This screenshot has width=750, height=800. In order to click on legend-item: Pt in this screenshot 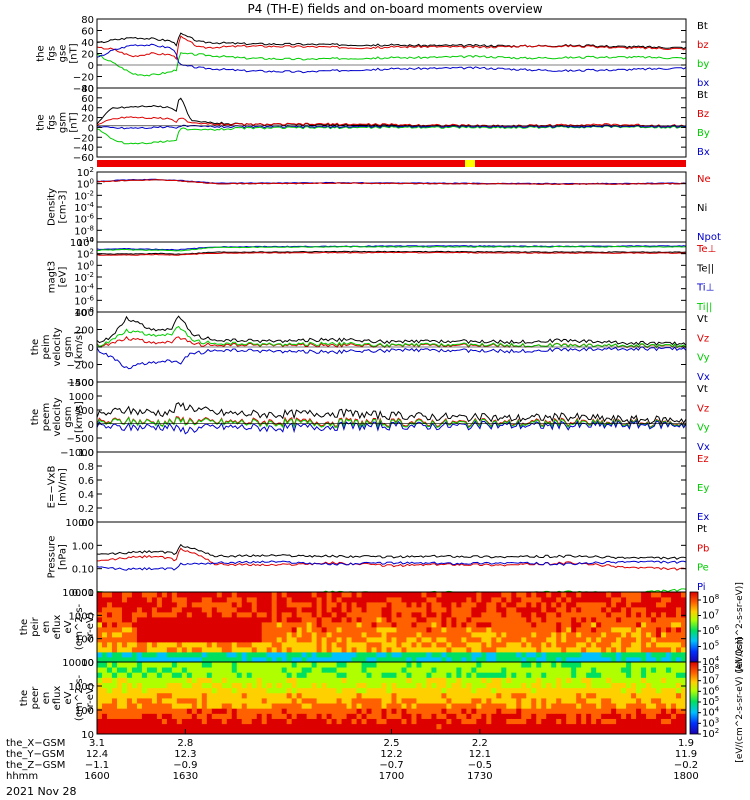, I will do `click(702, 529)`.